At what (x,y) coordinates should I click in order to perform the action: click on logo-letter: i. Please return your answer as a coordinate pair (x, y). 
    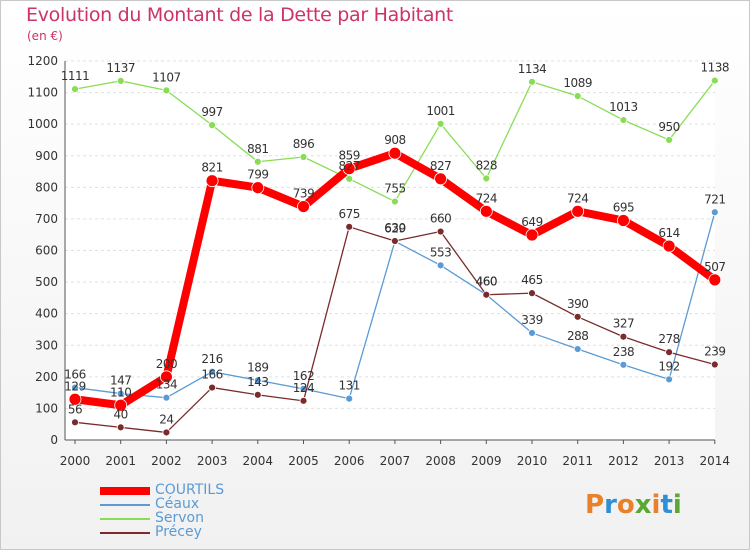
    Looking at the image, I should click on (677, 505).